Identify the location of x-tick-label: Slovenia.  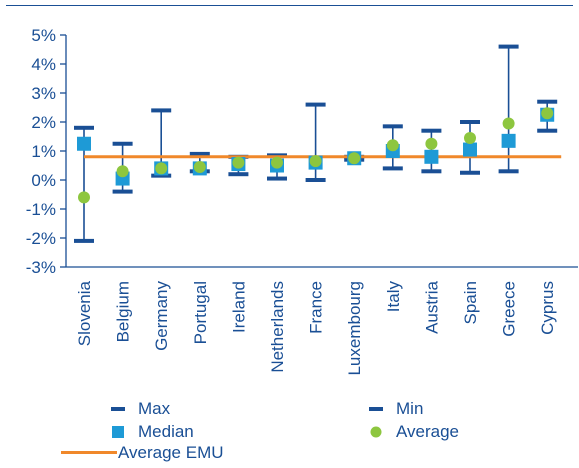
(84, 313).